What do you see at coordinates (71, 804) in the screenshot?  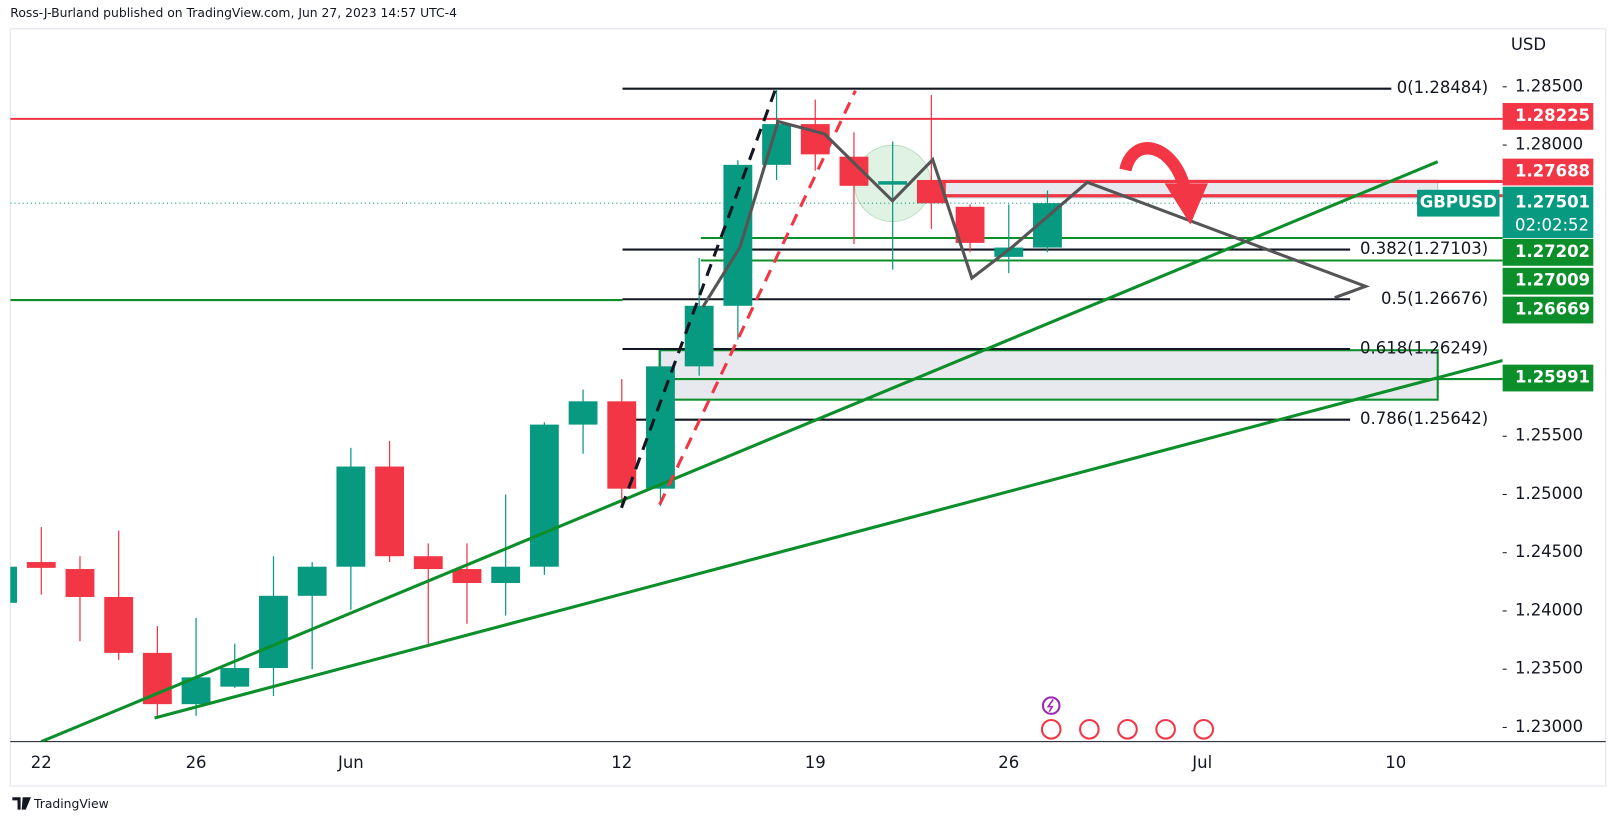 I see `footer-text: TradingView` at bounding box center [71, 804].